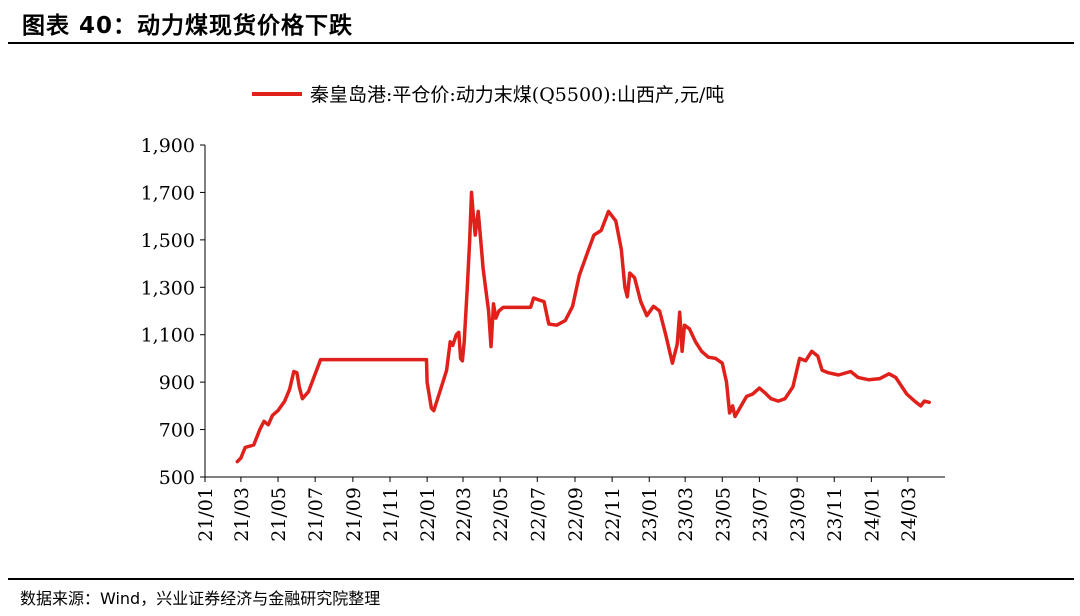 The image size is (1080, 616). What do you see at coordinates (354, 514) in the screenshot?
I see `x-tick-label: 21/09` at bounding box center [354, 514].